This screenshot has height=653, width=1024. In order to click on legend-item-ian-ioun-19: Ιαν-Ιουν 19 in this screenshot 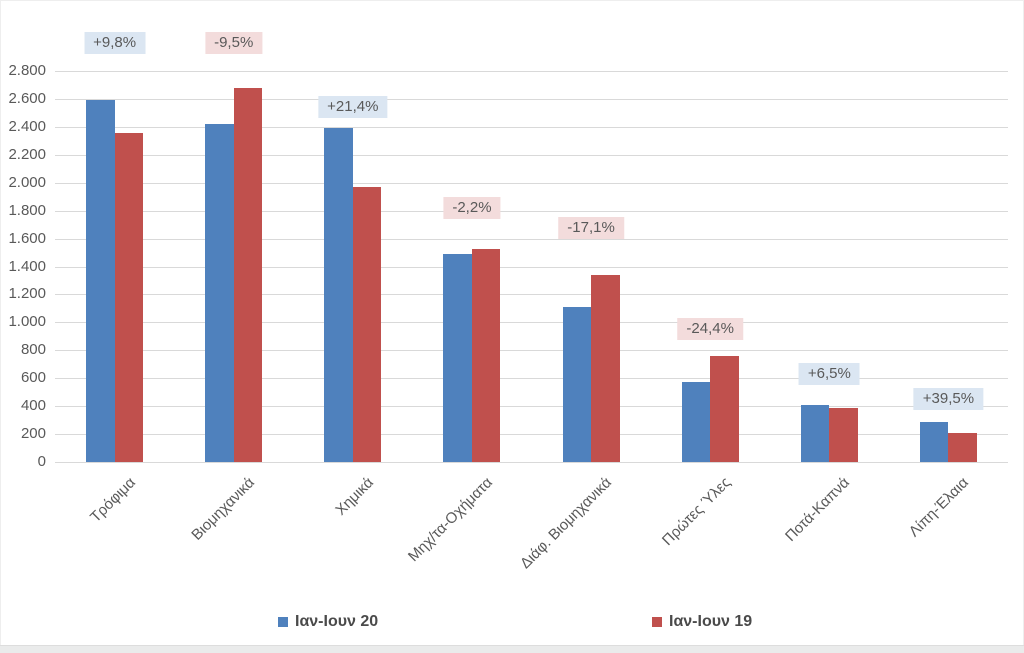, I will do `click(702, 622)`.